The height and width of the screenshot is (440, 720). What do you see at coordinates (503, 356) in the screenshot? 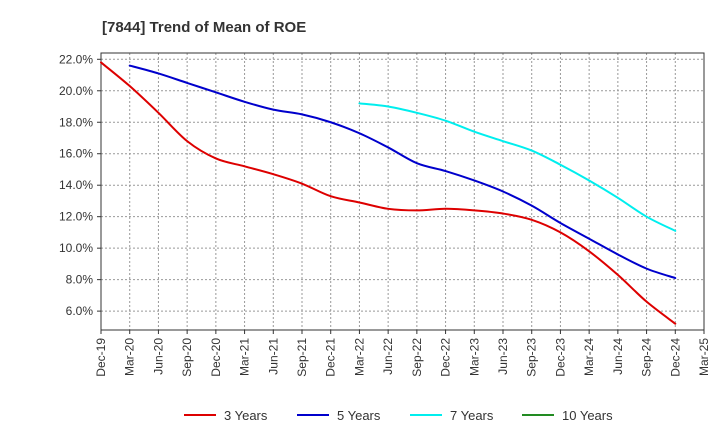
I see `x-tick-label: Jun-23` at bounding box center [503, 356].